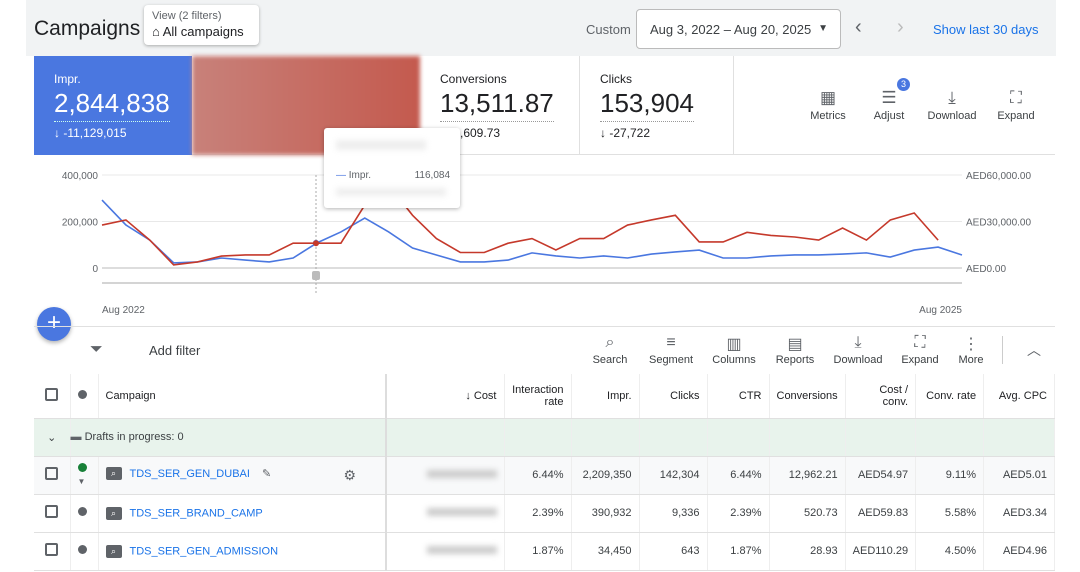  Describe the element at coordinates (738, 475) in the screenshot. I see `metric-cell: 6.44%` at that location.